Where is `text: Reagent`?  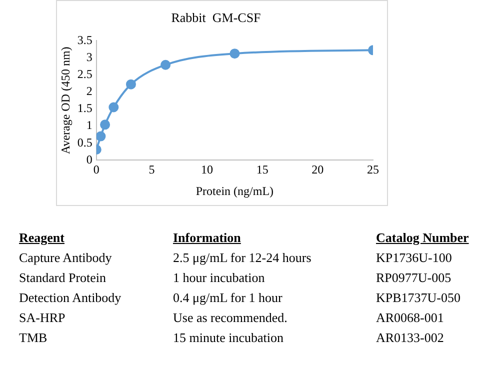
text: Reagent is located at coordinates (41, 238).